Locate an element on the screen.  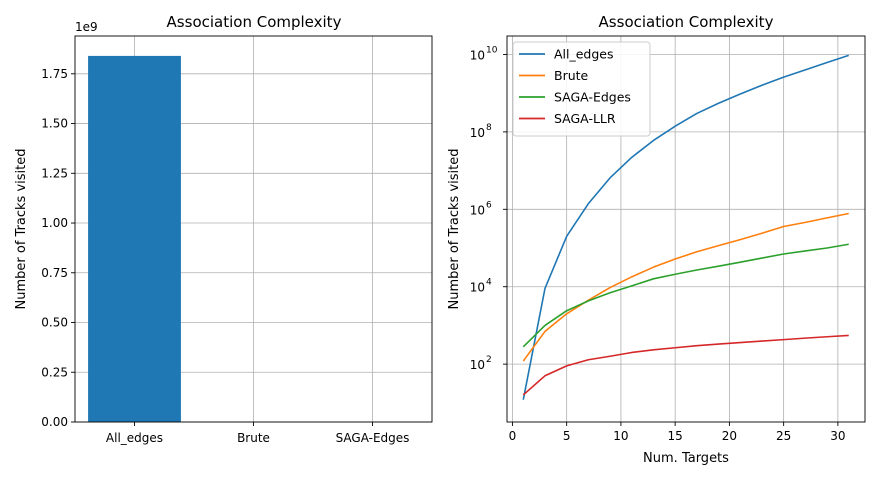
ytick-label: 0.75 is located at coordinates (54, 273).